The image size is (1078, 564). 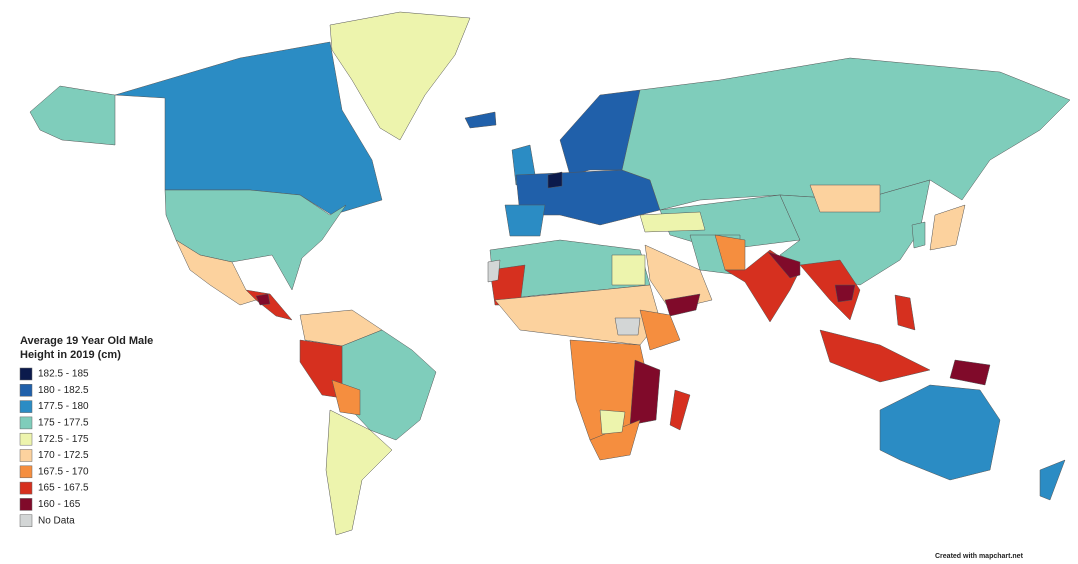 What do you see at coordinates (845, 293) in the screenshot?
I see `laos` at bounding box center [845, 293].